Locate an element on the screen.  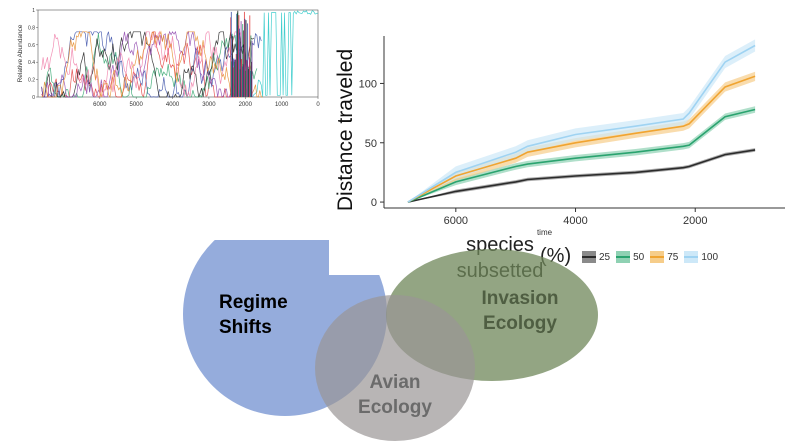
legend-label-50: 50 is located at coordinates (639, 257).